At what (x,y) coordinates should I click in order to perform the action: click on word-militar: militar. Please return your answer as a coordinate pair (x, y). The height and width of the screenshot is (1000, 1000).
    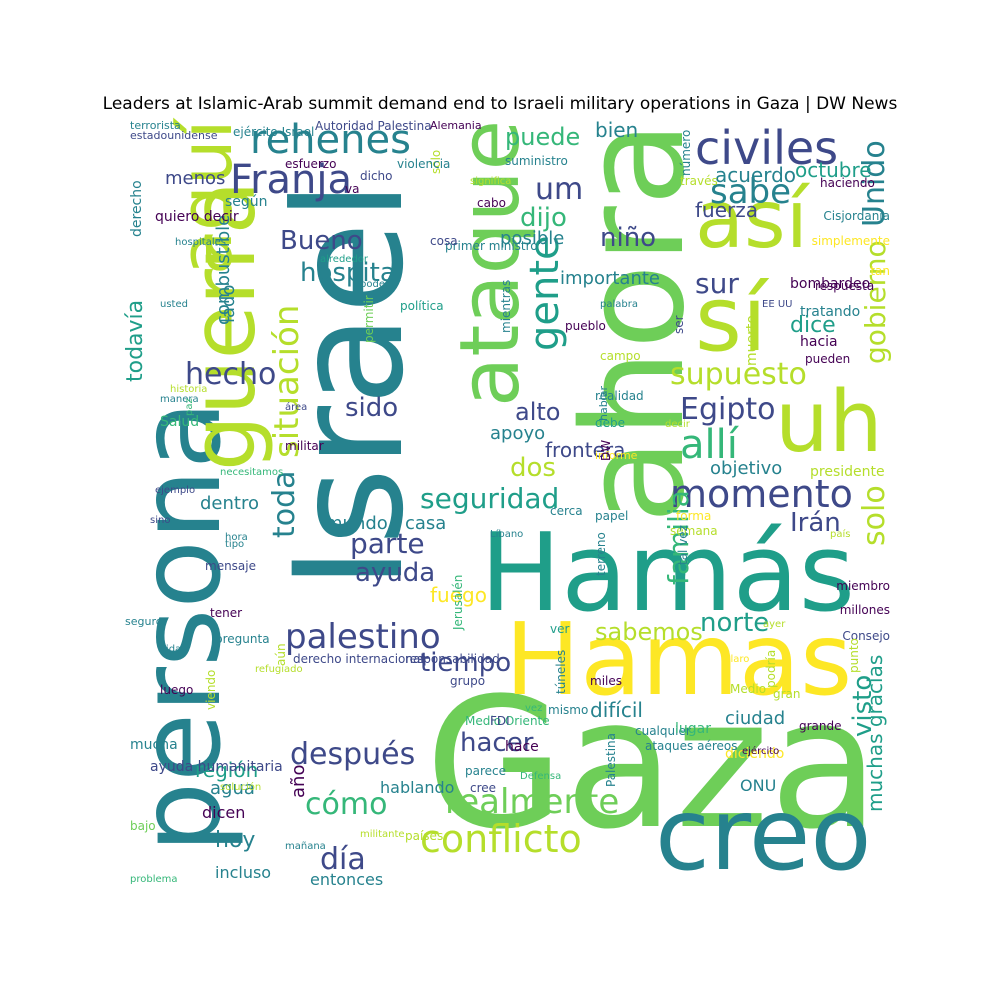
    Looking at the image, I should click on (304, 446).